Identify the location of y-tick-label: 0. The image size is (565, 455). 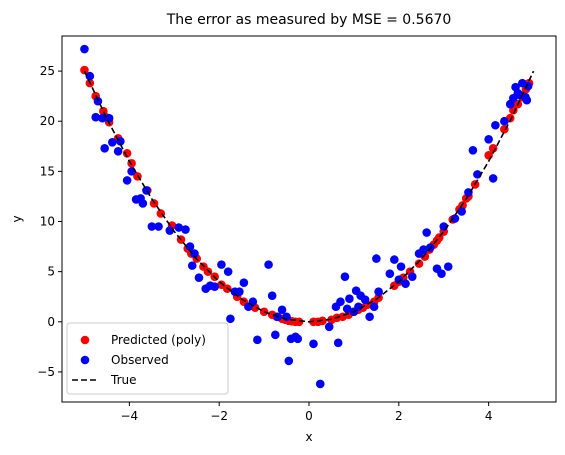
(51, 322).